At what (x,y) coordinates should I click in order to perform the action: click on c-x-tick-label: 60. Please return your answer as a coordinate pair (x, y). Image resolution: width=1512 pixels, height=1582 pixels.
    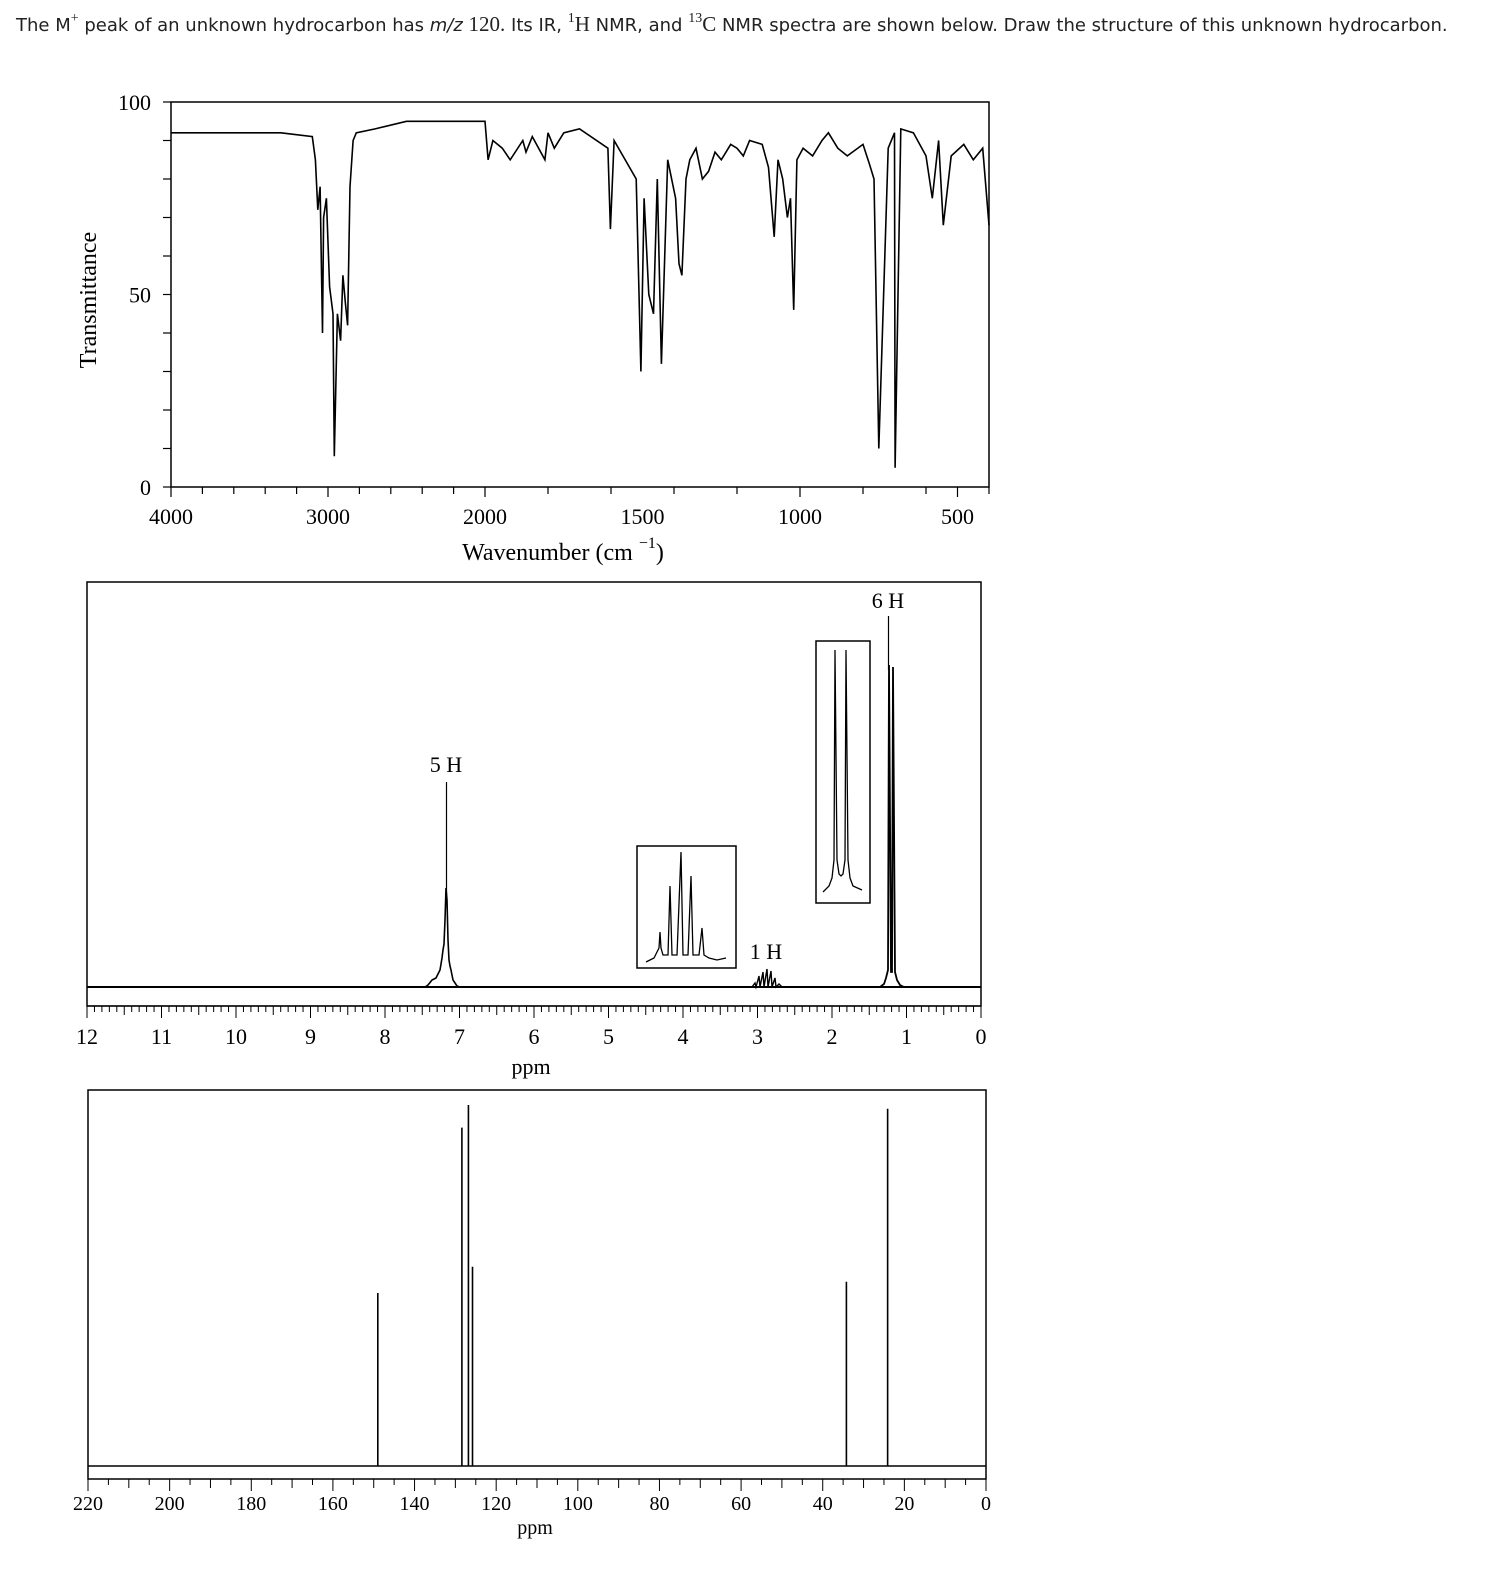
    Looking at the image, I should click on (741, 1504).